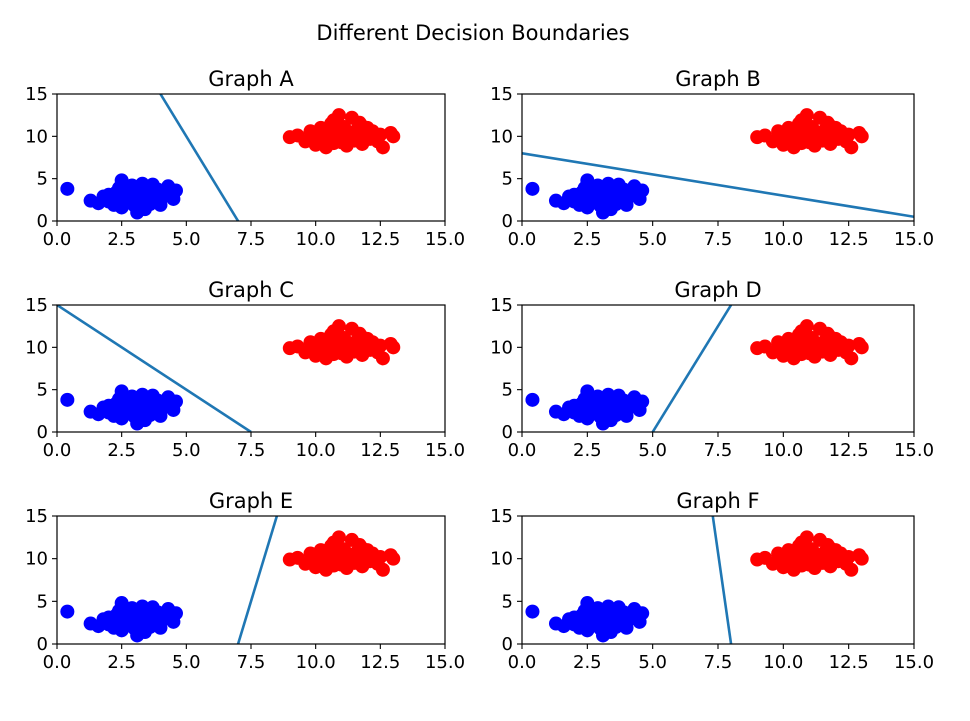 This screenshot has height=721, width=970. What do you see at coordinates (717, 501) in the screenshot?
I see `subplot-title: Graph F` at bounding box center [717, 501].